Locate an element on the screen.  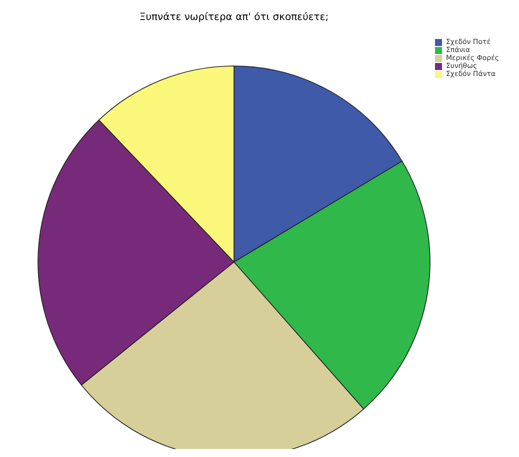
chart-title: Ξυπνάτε νωρίτερα απ' ότι σκοπεύετε; is located at coordinates (234, 17).